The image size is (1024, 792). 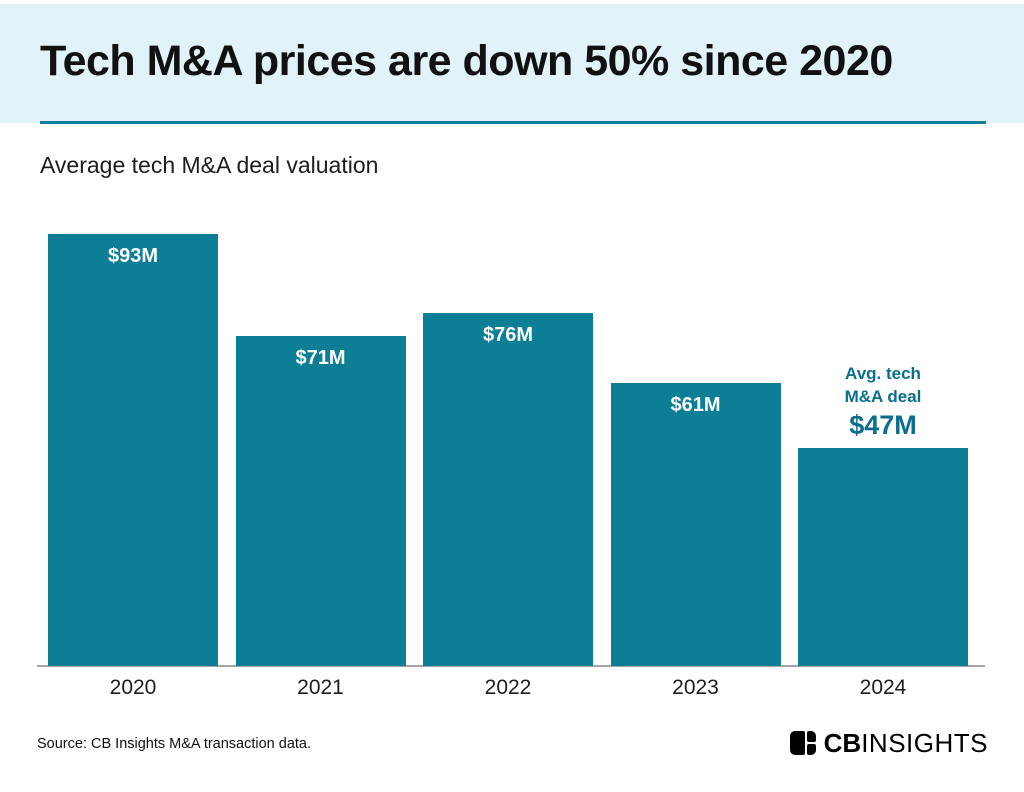 What do you see at coordinates (797, 743) in the screenshot?
I see `logo-icon-left-block` at bounding box center [797, 743].